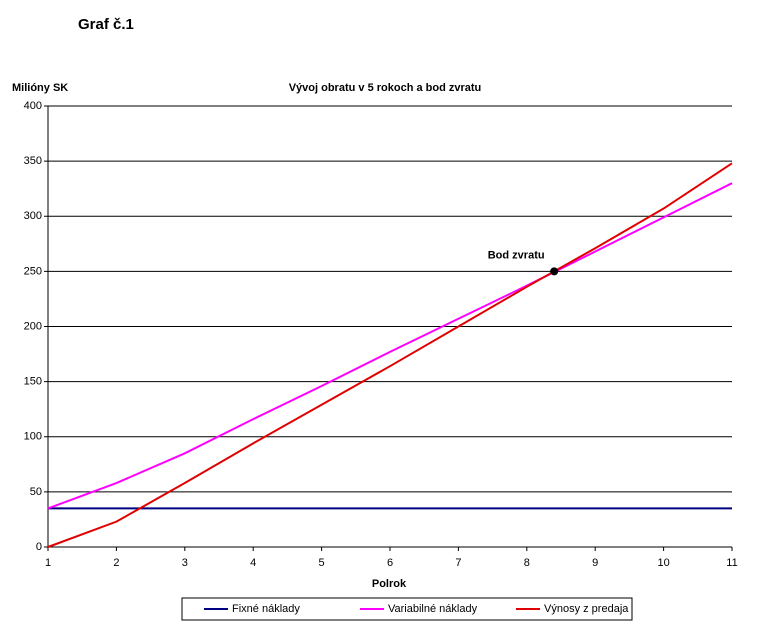  Describe the element at coordinates (253, 563) in the screenshot. I see `x-tick-label: 4` at that location.